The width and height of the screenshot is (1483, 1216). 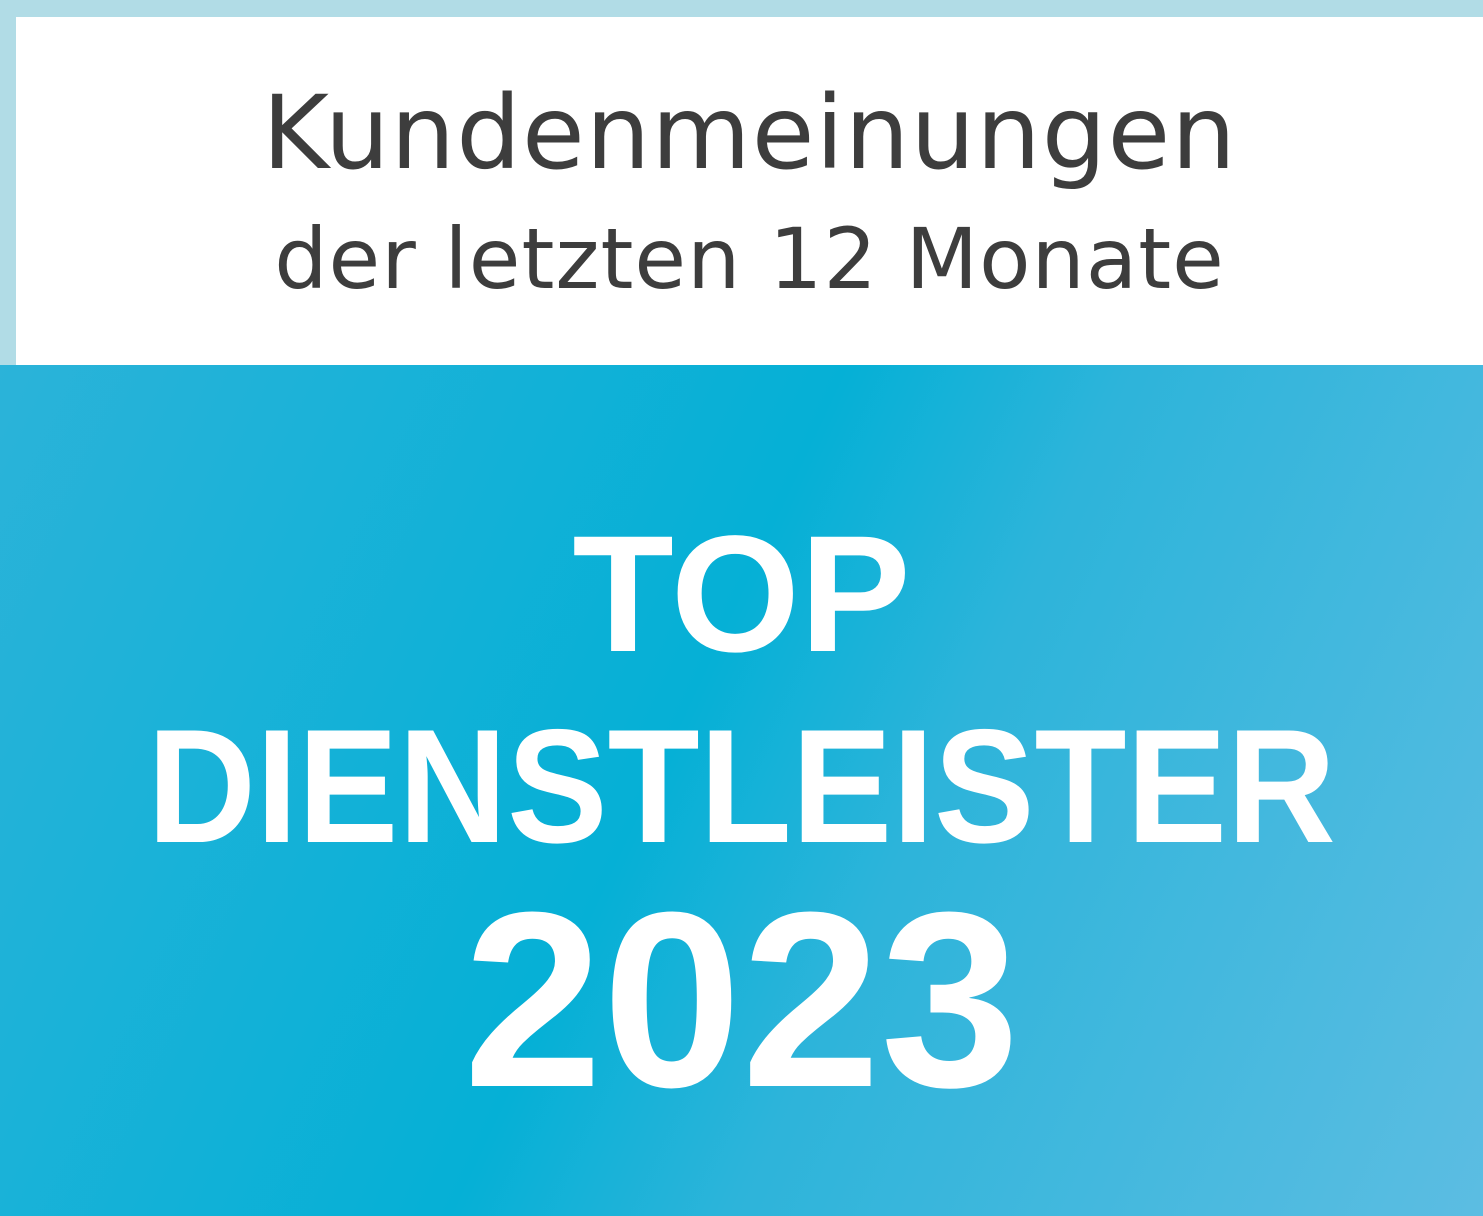 What do you see at coordinates (741, 594) in the screenshot?
I see `badge-top: TOP` at bounding box center [741, 594].